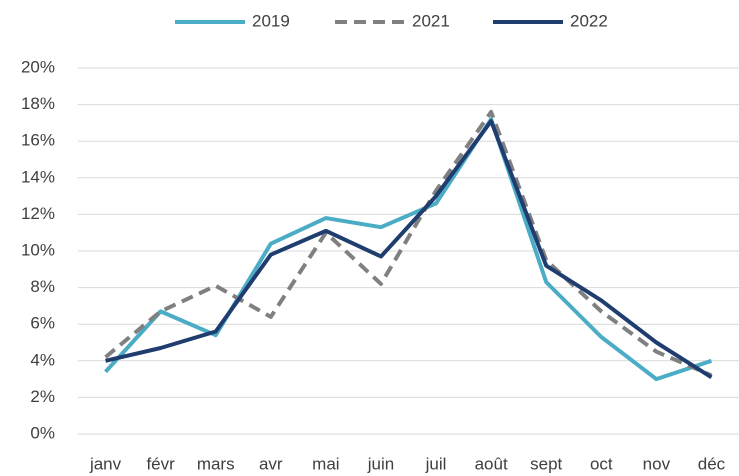  Describe the element at coordinates (271, 20) in the screenshot. I see `legend-label: 2019` at that location.